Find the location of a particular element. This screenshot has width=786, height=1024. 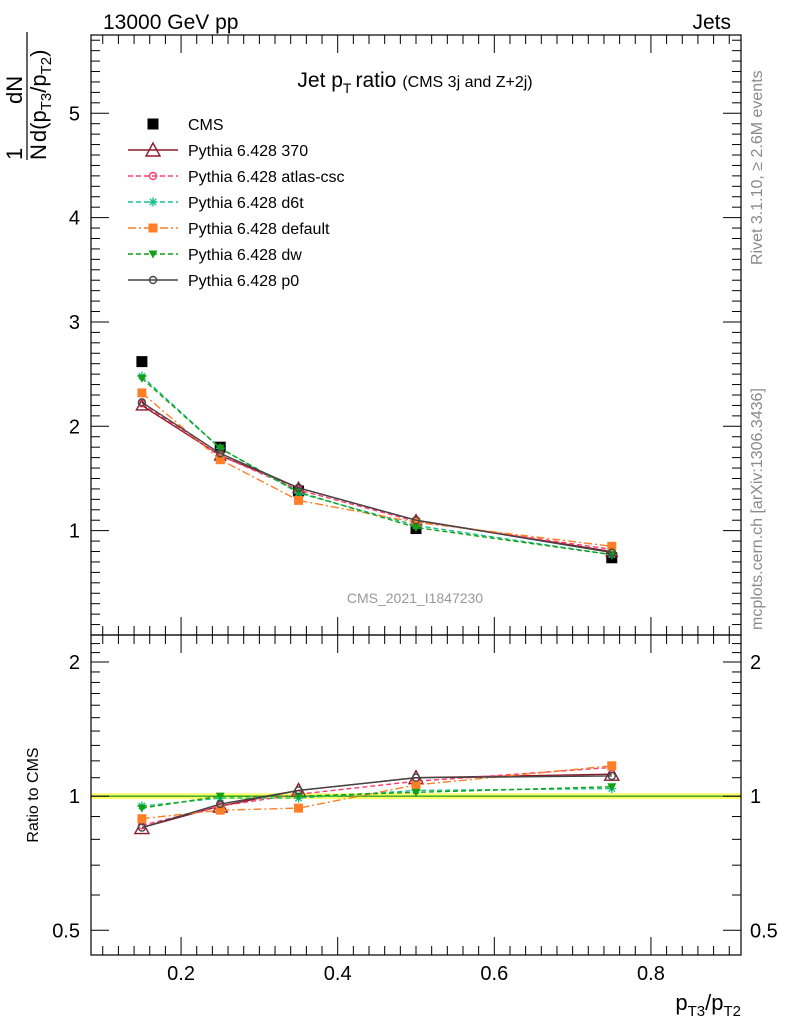

legend-label: Pythia 6.428 370 is located at coordinates (248, 151).